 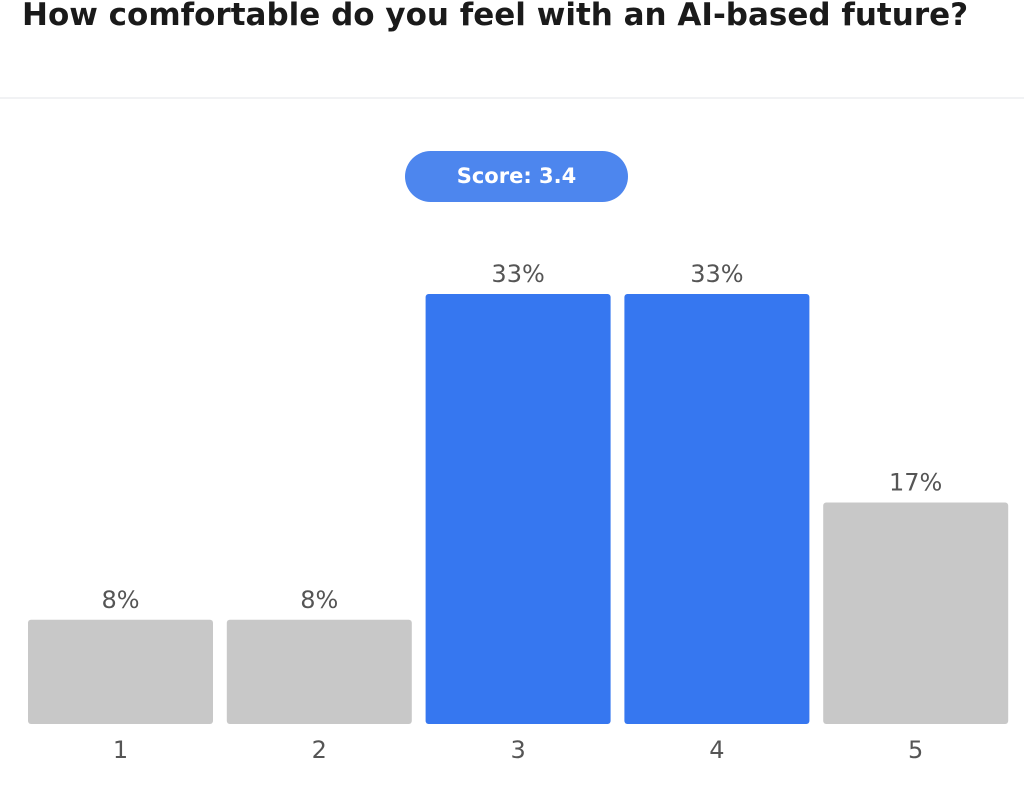 I want to click on category-label-2: 2, so click(x=319, y=750).